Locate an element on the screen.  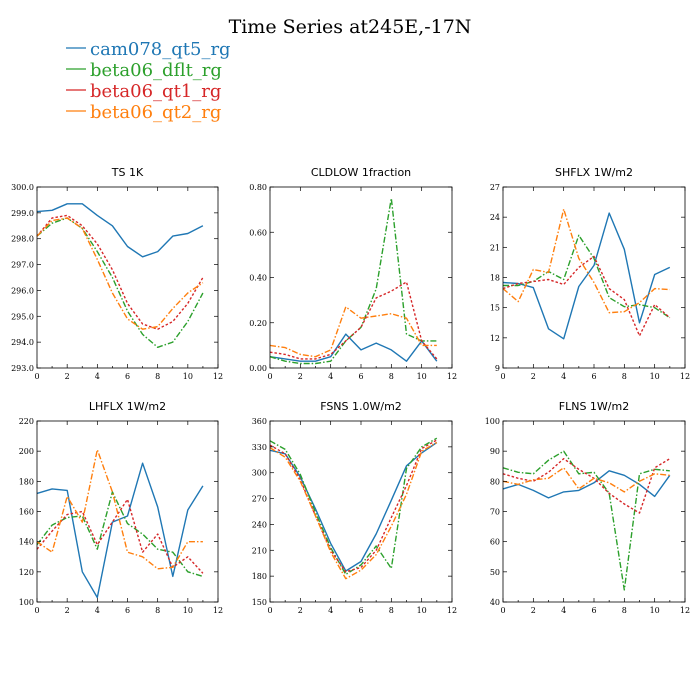
y-tick-label: 210 is located at coordinates (259, 550).